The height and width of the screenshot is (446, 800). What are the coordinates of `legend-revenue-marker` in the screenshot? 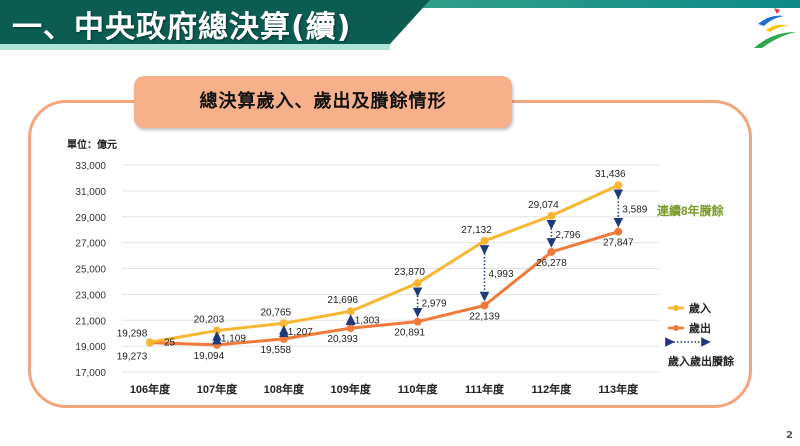 It's located at (676, 308).